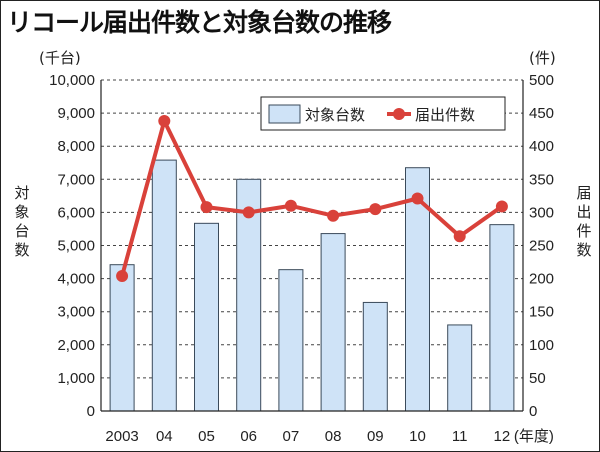  Describe the element at coordinates (333, 436) in the screenshot. I see `x-tick-label: 08` at that location.